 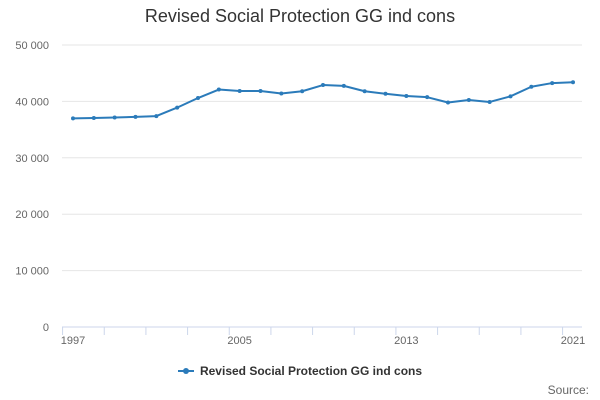 What do you see at coordinates (32, 46) in the screenshot?
I see `y-tick-label: 50 000` at bounding box center [32, 46].